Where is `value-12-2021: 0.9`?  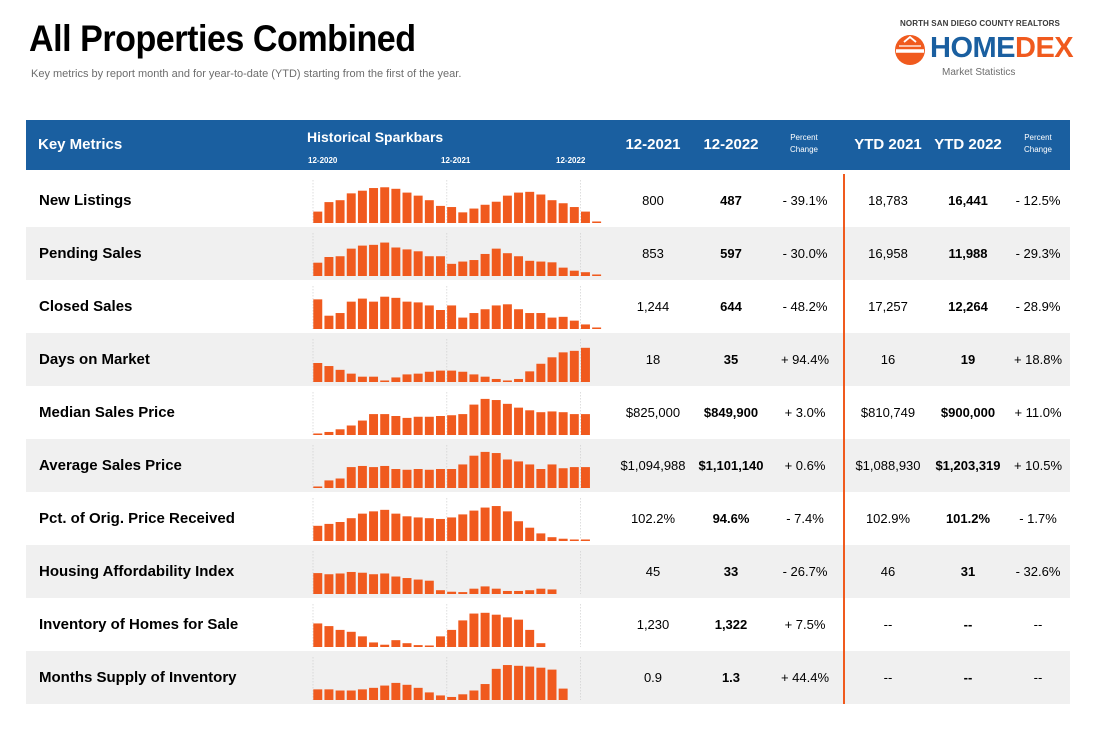 value-12-2021: 0.9 is located at coordinates (653, 677).